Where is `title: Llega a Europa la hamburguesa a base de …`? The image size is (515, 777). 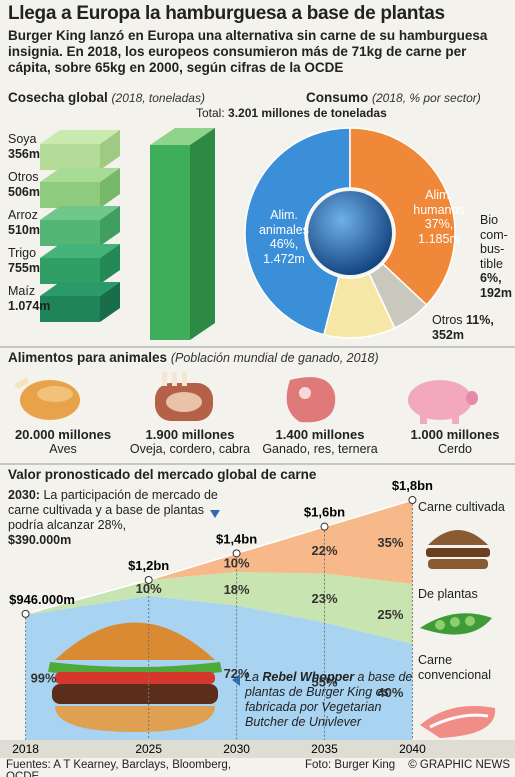
title: Llega a Europa la hamburguesa a base de … is located at coordinates (226, 13).